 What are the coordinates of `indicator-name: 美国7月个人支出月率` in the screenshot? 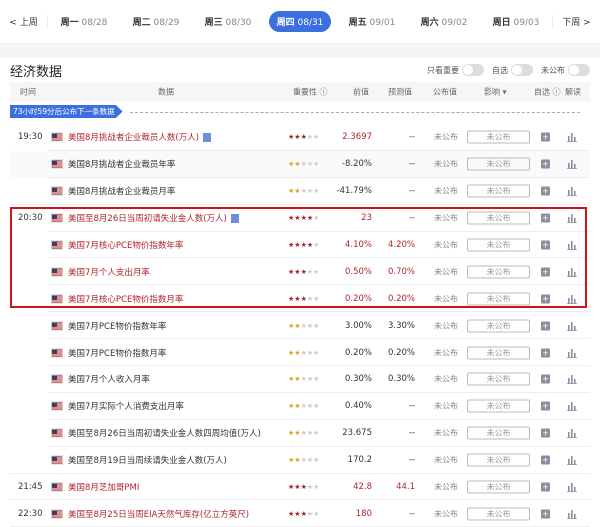 It's located at (109, 272).